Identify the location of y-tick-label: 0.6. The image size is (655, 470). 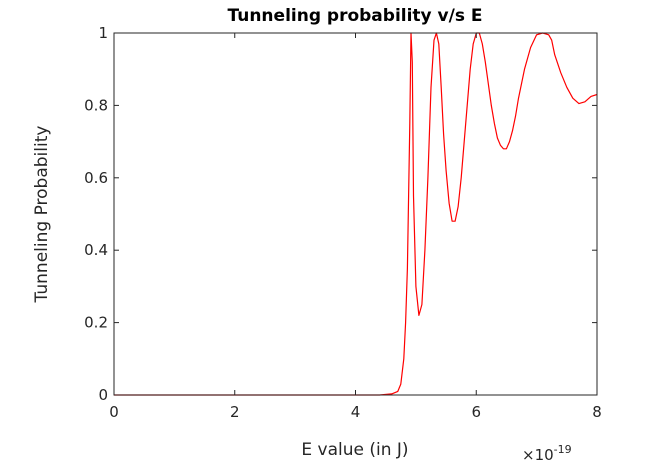
(96, 178).